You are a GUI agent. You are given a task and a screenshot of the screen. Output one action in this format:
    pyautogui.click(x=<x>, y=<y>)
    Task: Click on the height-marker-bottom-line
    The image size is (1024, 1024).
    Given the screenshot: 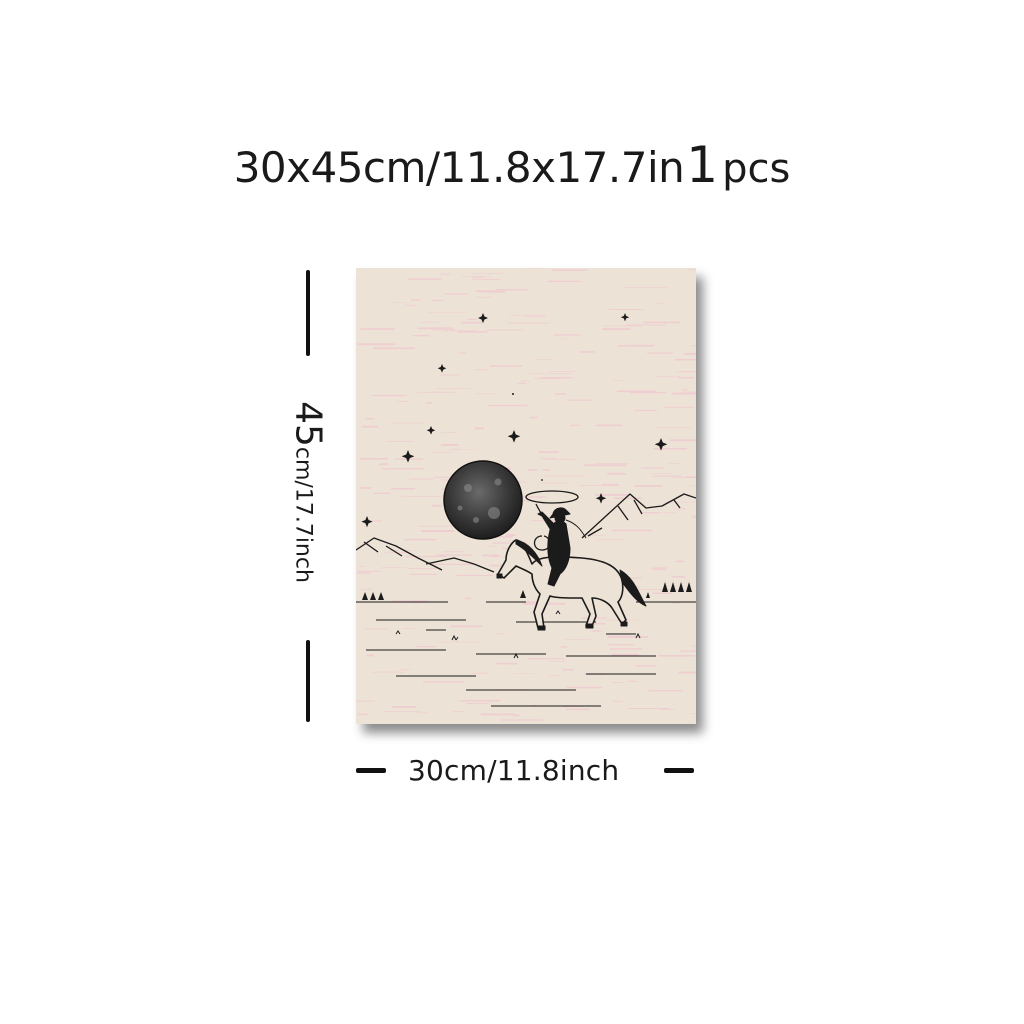 What is the action you would take?
    pyautogui.click(x=308, y=681)
    